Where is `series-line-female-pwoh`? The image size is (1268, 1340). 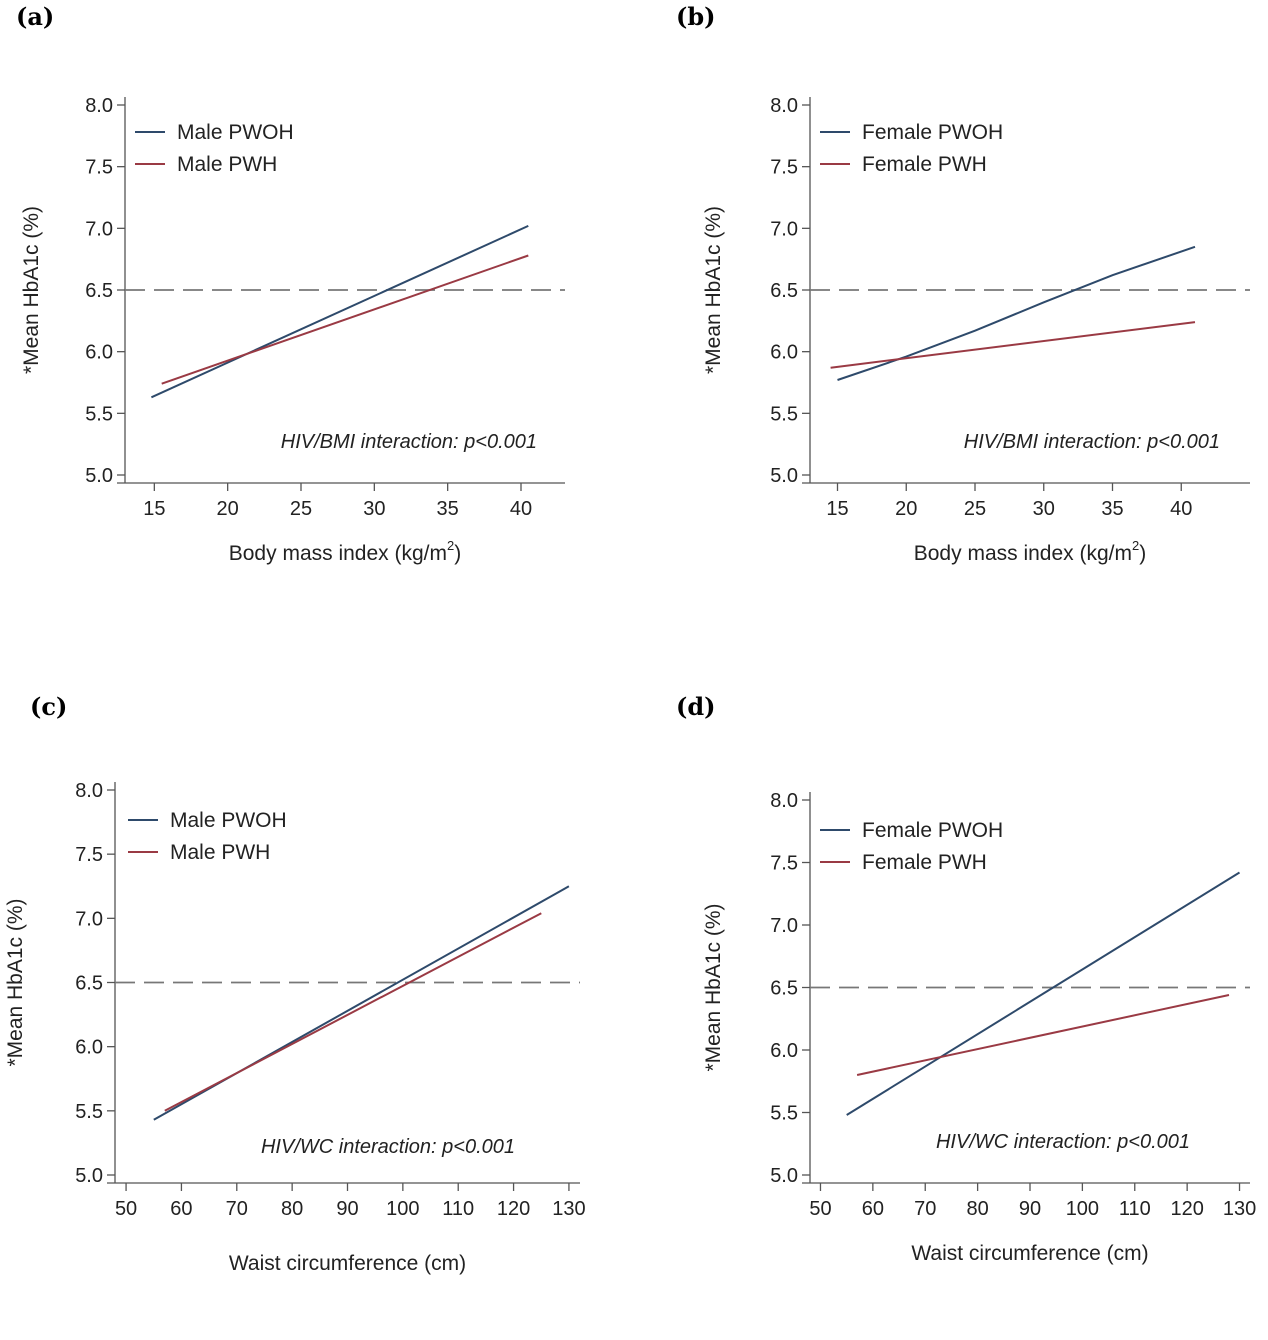
series-line-female-pwoh is located at coordinates (1043, 993).